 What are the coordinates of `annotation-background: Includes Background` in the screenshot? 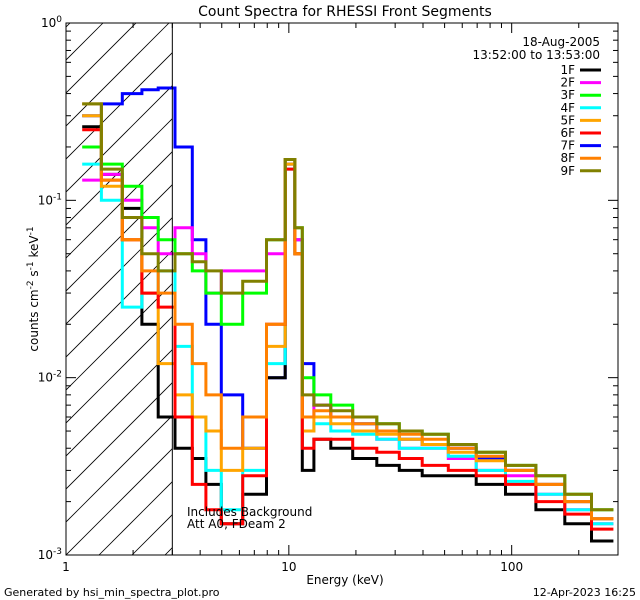 It's located at (249, 512).